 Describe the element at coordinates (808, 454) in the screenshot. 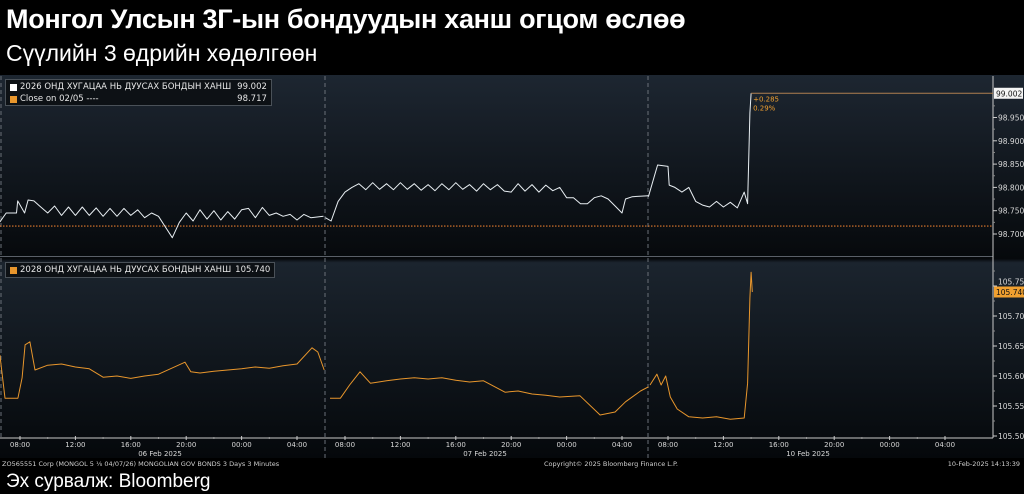

I see `x-date-label: 10 Feb 2025` at that location.